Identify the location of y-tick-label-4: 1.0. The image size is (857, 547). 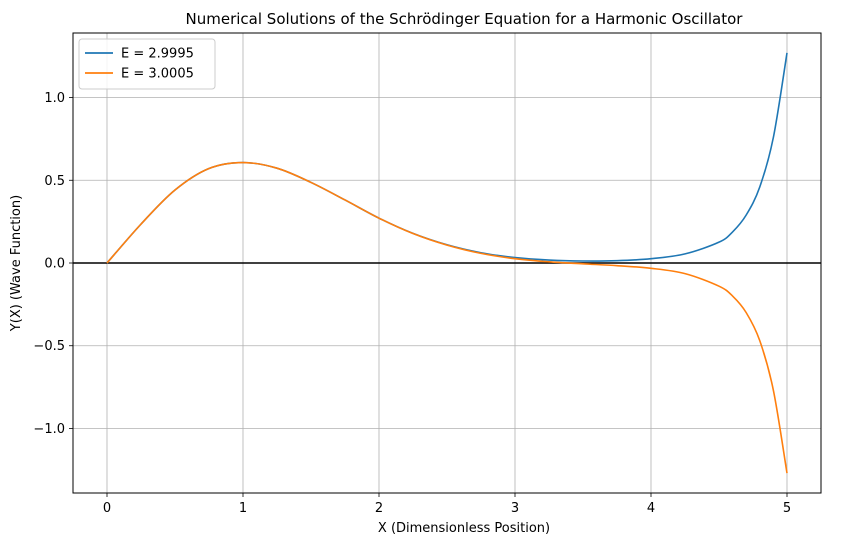
(54, 98).